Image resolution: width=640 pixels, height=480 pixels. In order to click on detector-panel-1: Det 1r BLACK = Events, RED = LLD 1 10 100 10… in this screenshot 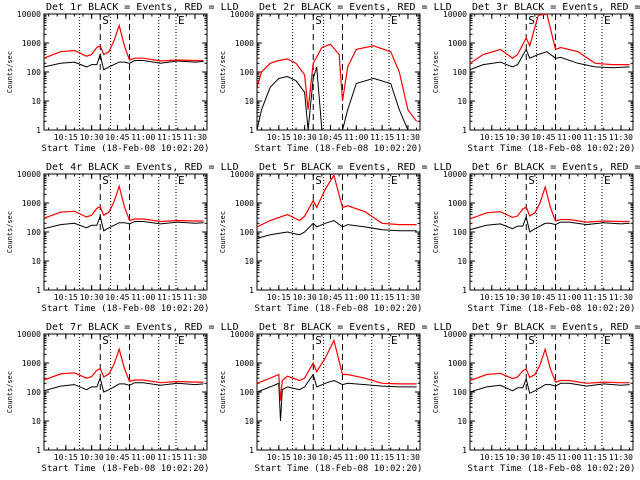, I will do `click(122, 78)`.